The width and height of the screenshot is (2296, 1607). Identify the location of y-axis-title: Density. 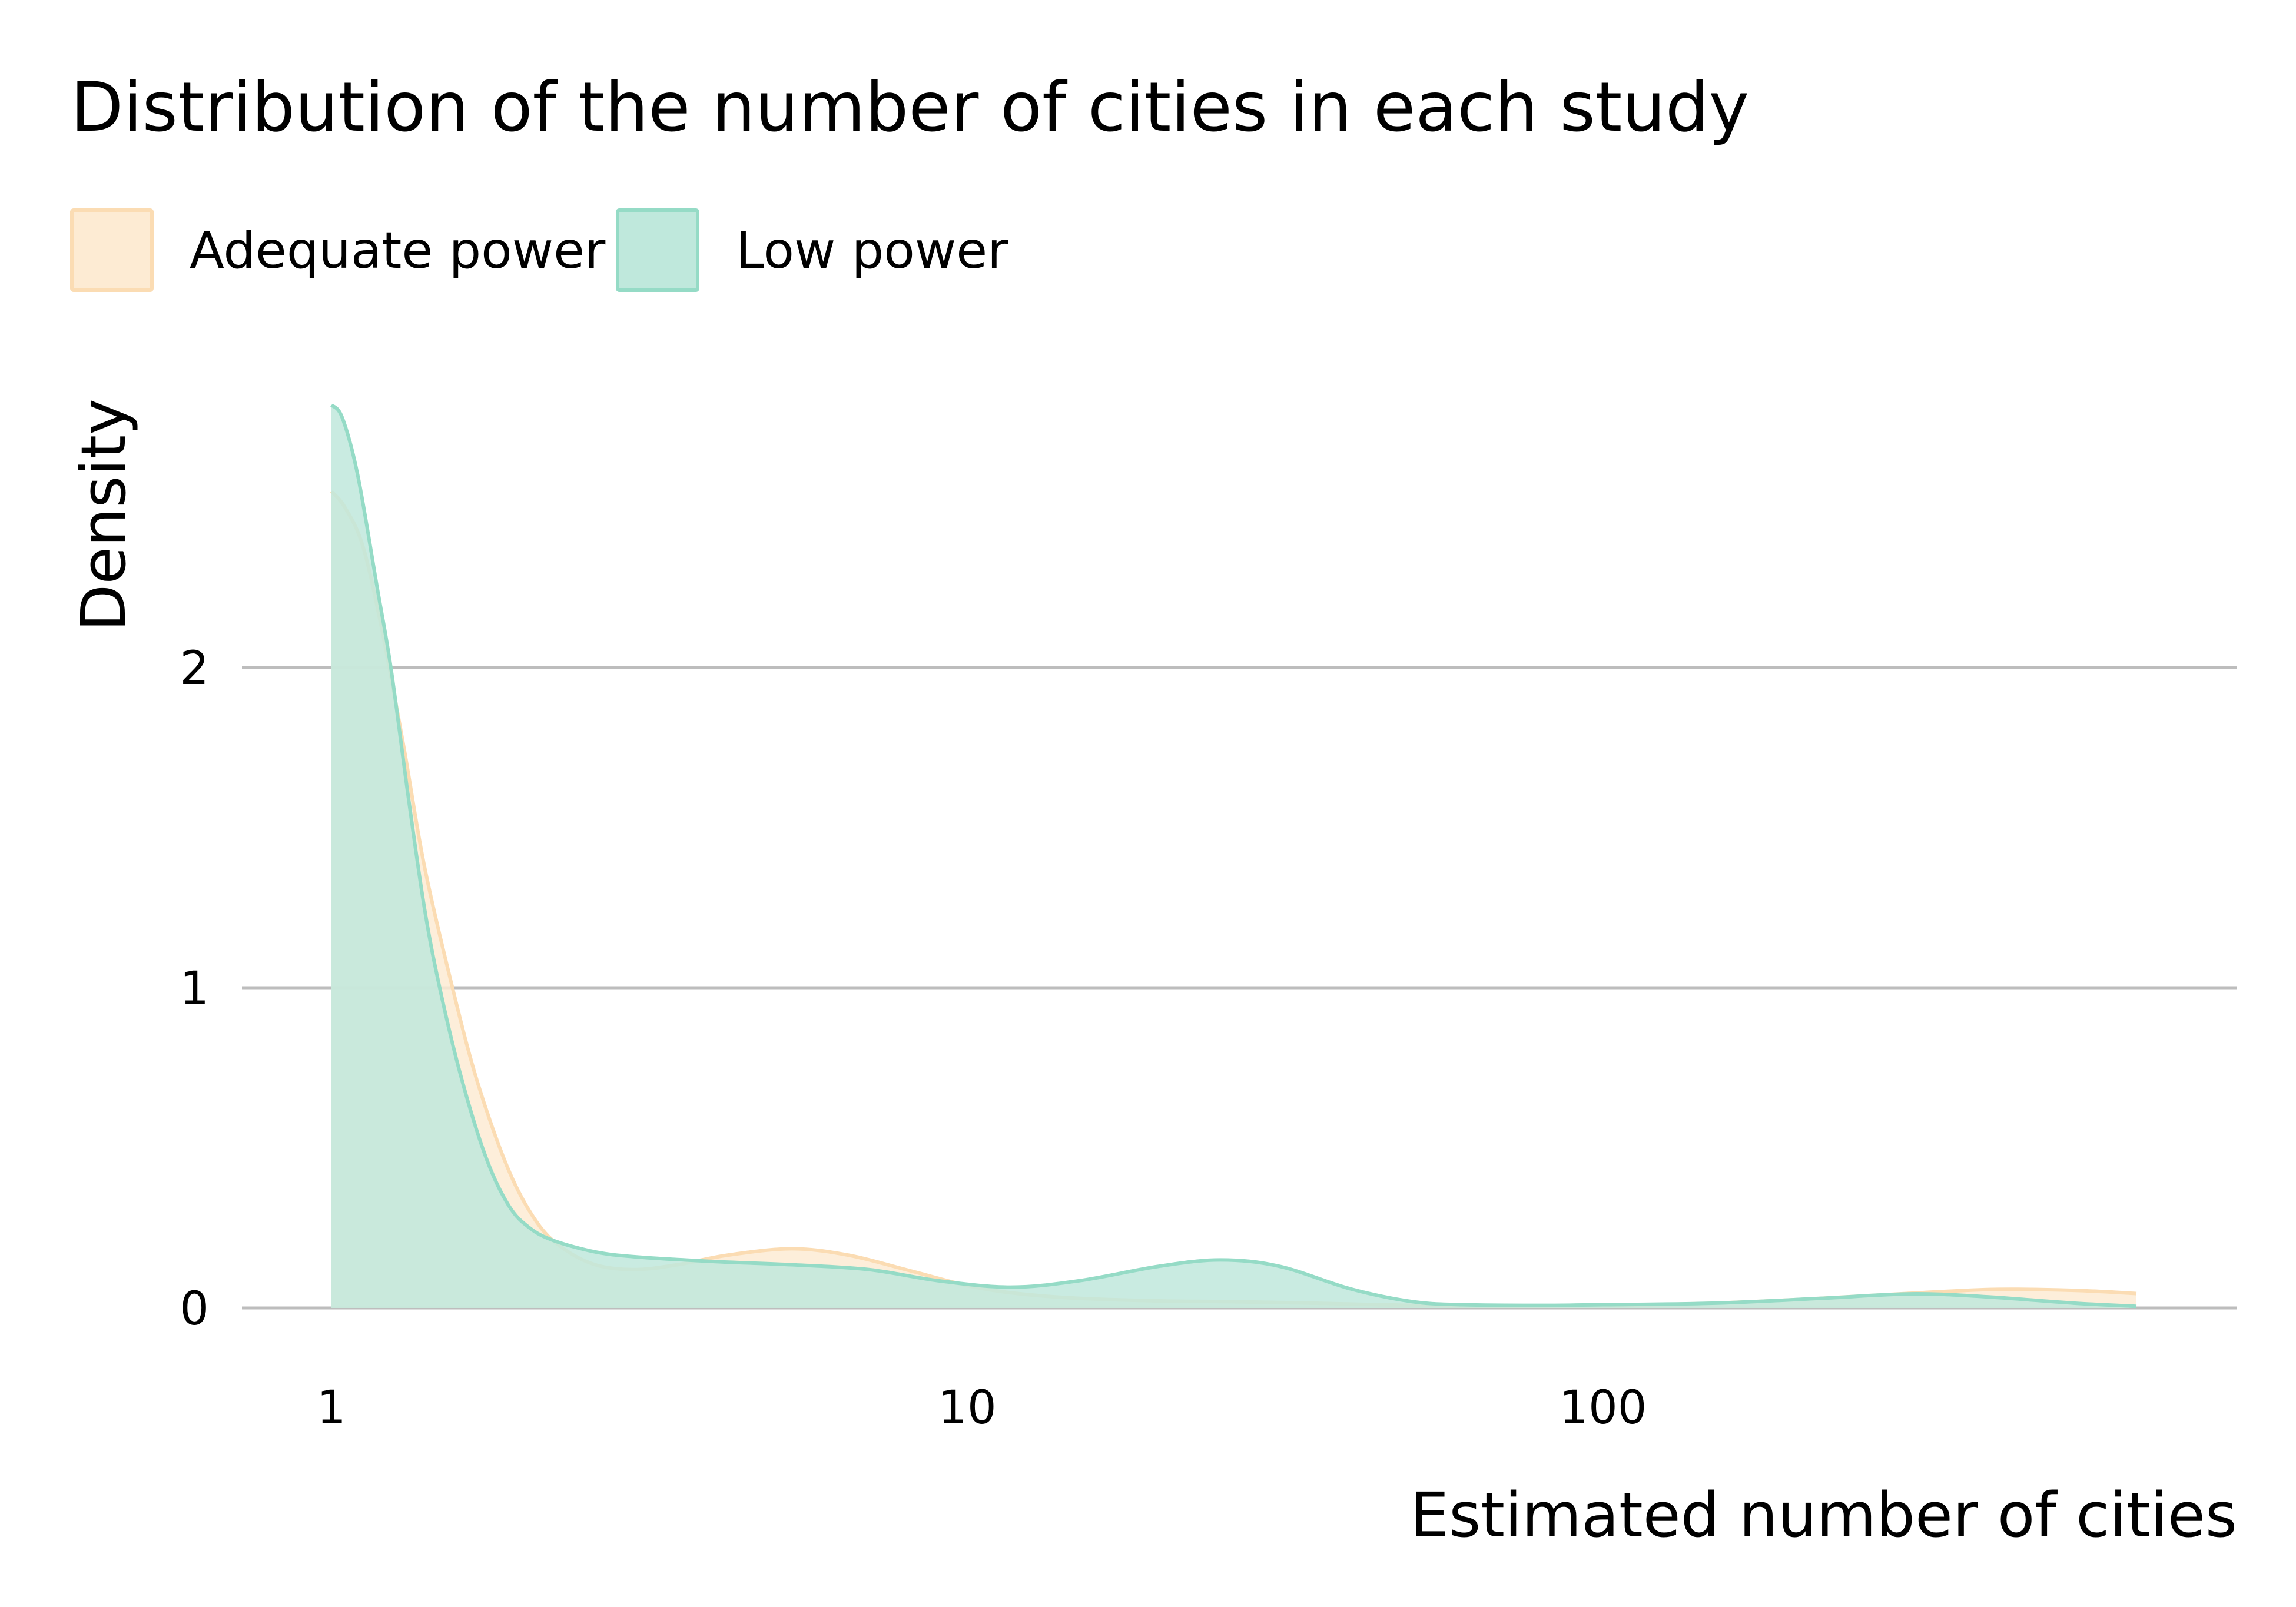
(104, 515).